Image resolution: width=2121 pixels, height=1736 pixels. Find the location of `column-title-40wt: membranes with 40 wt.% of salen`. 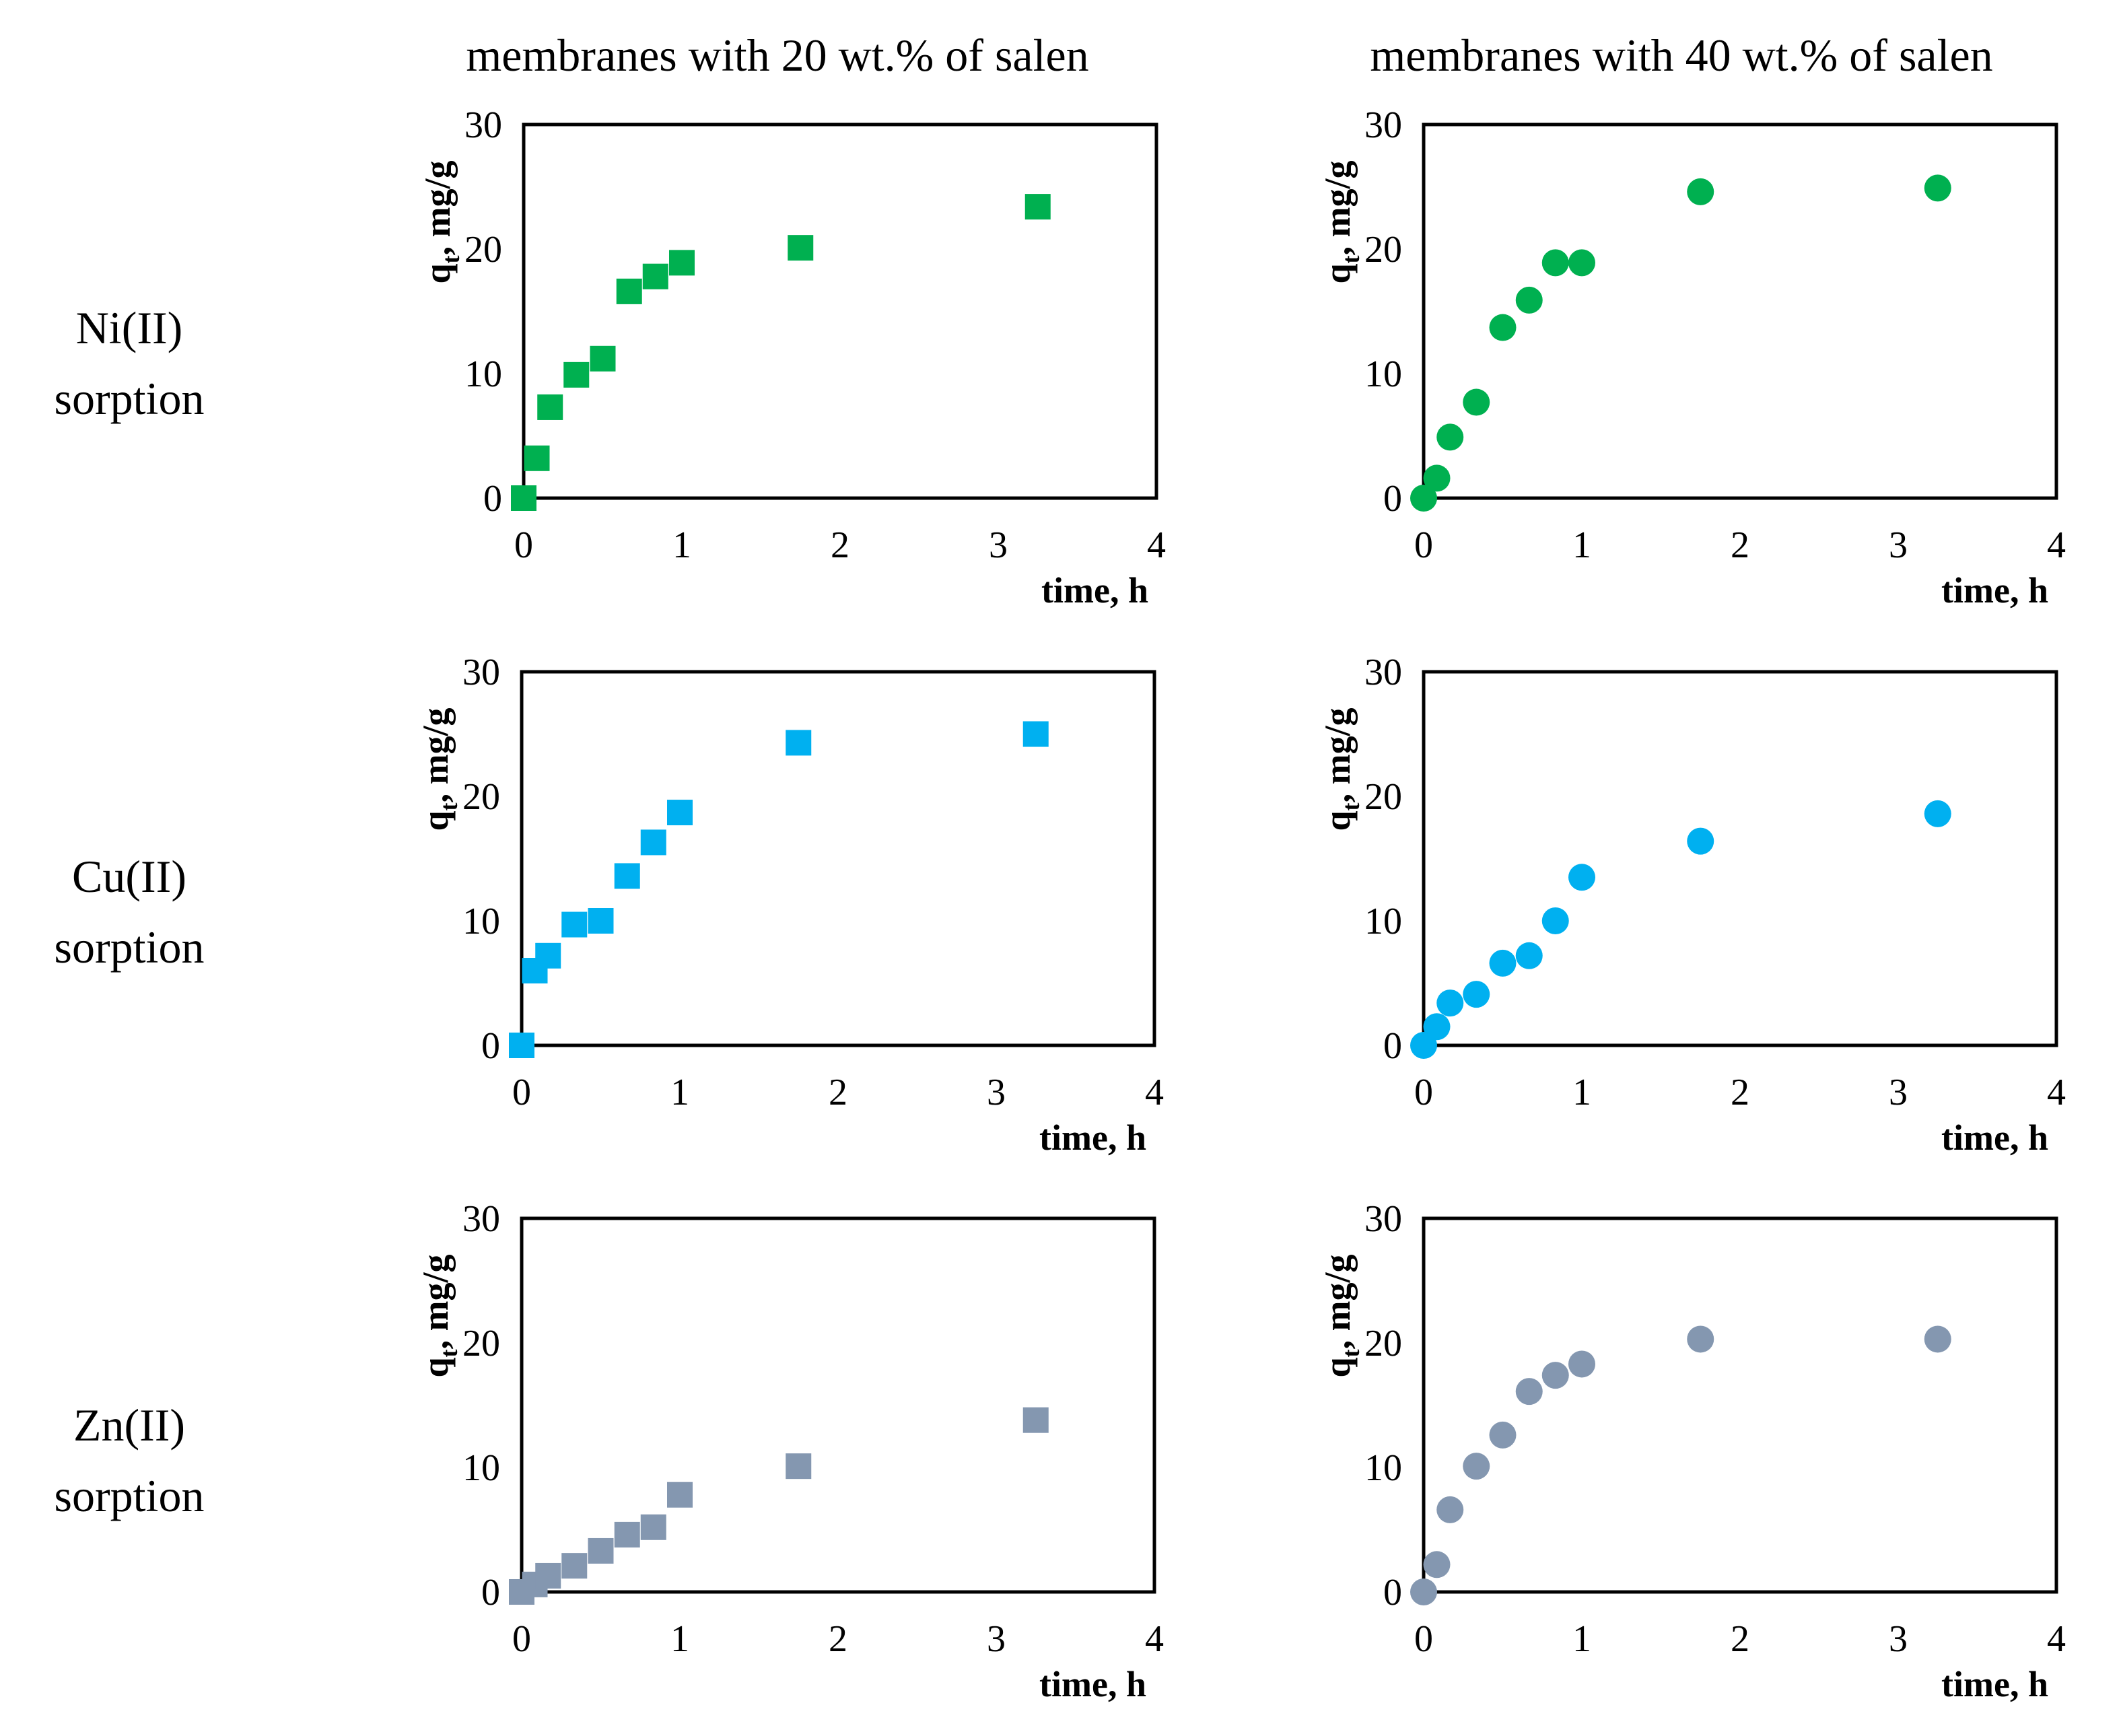

column-title-40wt: membranes with 40 wt.% of salen is located at coordinates (1681, 55).